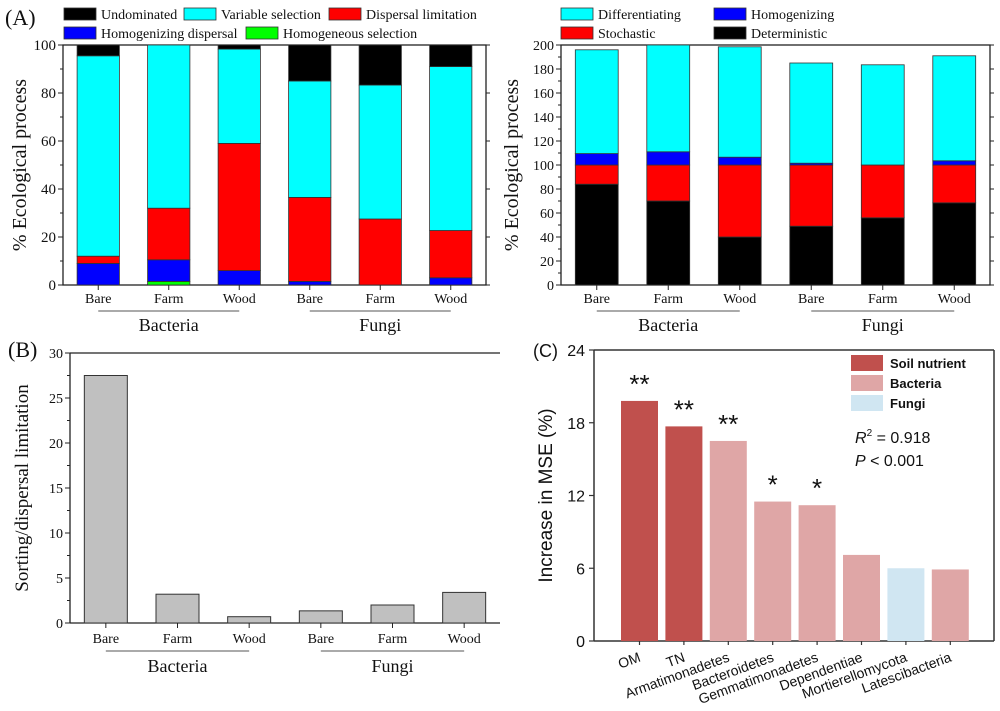  What do you see at coordinates (350, 34) in the screenshot?
I see `legend-label: Homogeneous selection` at bounding box center [350, 34].